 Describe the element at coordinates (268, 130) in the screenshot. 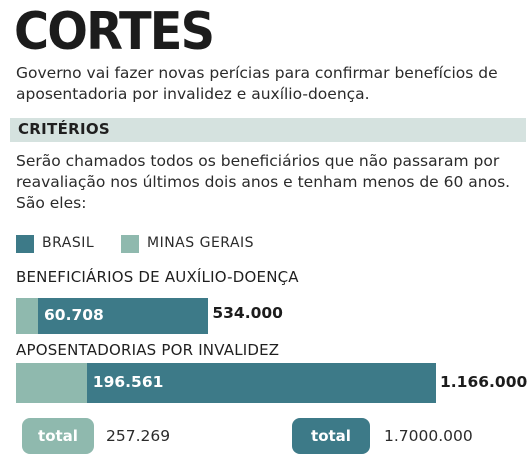

I see `criteria-band: CRITÉRIOS` at that location.